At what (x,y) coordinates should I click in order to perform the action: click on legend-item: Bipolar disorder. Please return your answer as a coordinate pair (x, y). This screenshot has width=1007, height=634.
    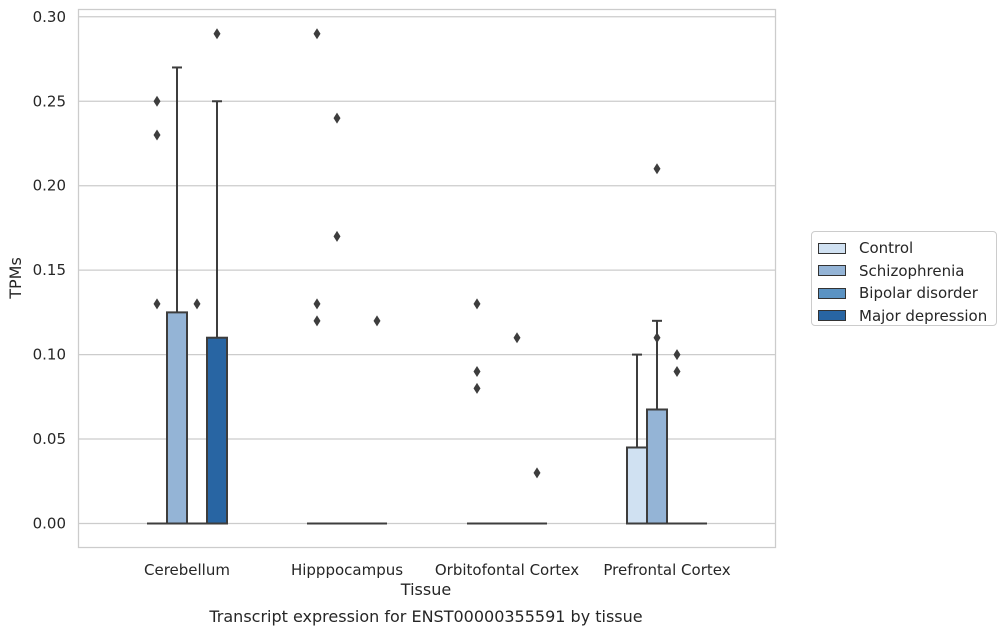
    Looking at the image, I should click on (907, 293).